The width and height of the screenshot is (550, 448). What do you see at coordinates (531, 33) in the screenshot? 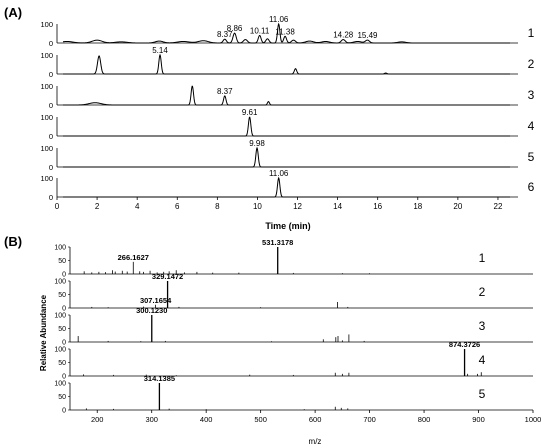
I see `trace-number-1: 1` at bounding box center [531, 33].